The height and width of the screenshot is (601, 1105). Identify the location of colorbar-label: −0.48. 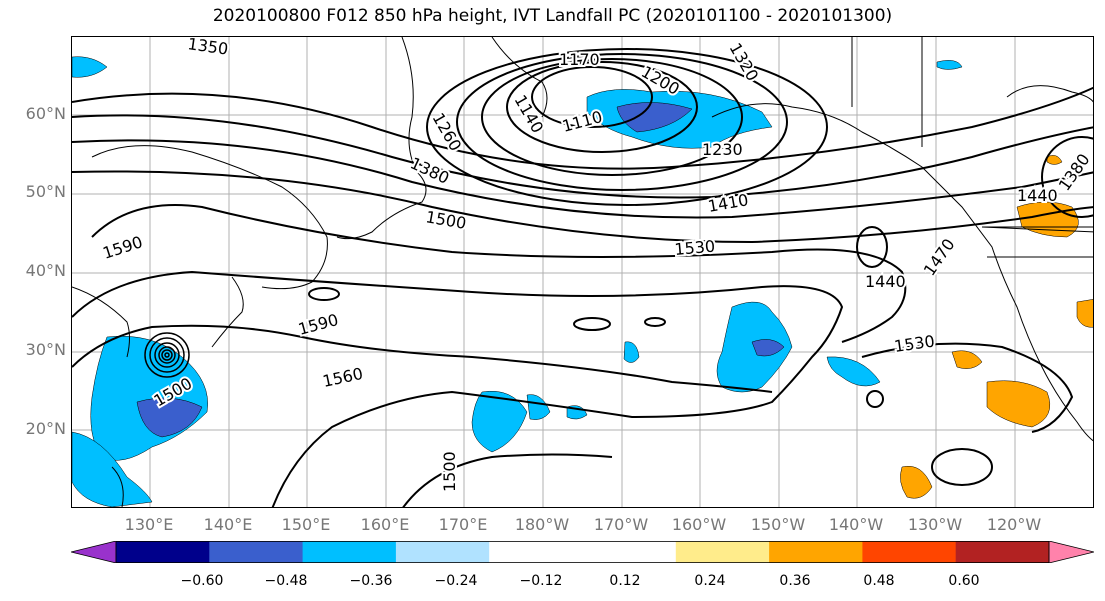
(286, 581).